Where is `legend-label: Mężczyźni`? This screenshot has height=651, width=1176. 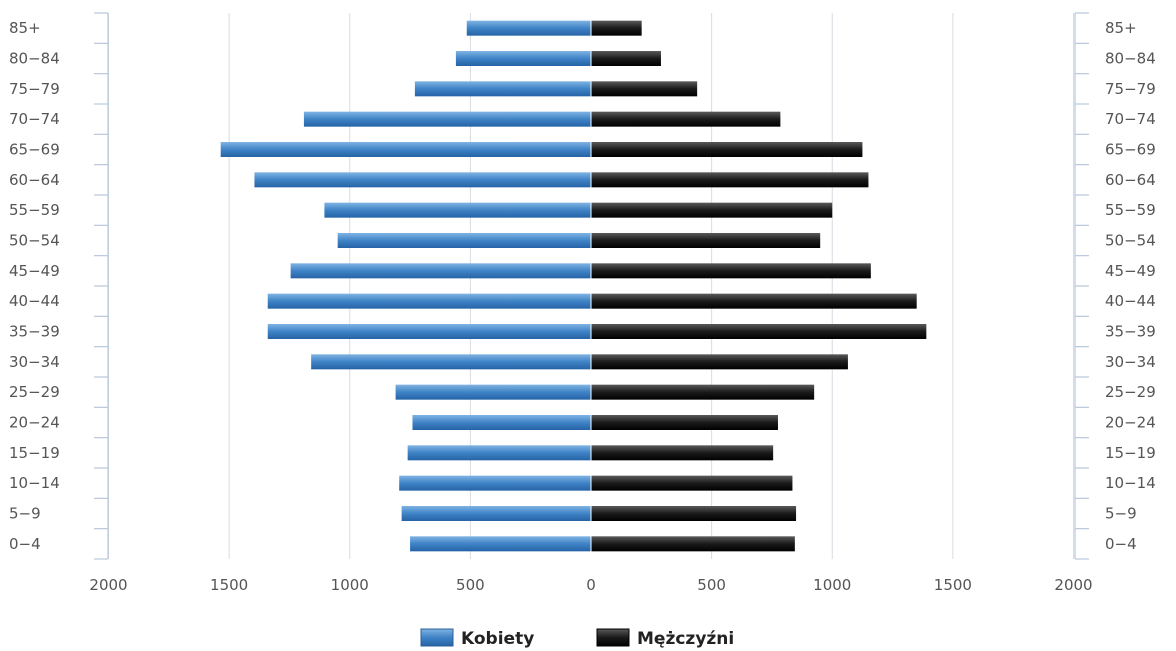
legend-label: Mężczyźni is located at coordinates (685, 639).